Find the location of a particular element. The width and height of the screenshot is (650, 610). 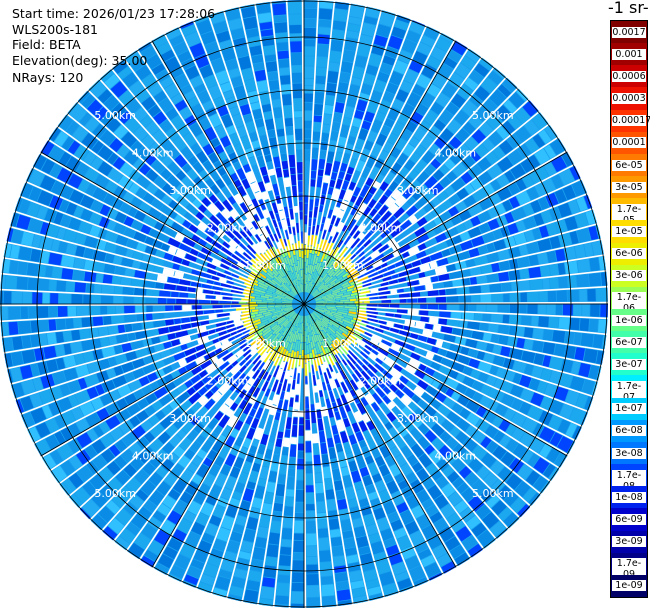

colorbar-tick-label: 1.7e-09 is located at coordinates (629, 569).